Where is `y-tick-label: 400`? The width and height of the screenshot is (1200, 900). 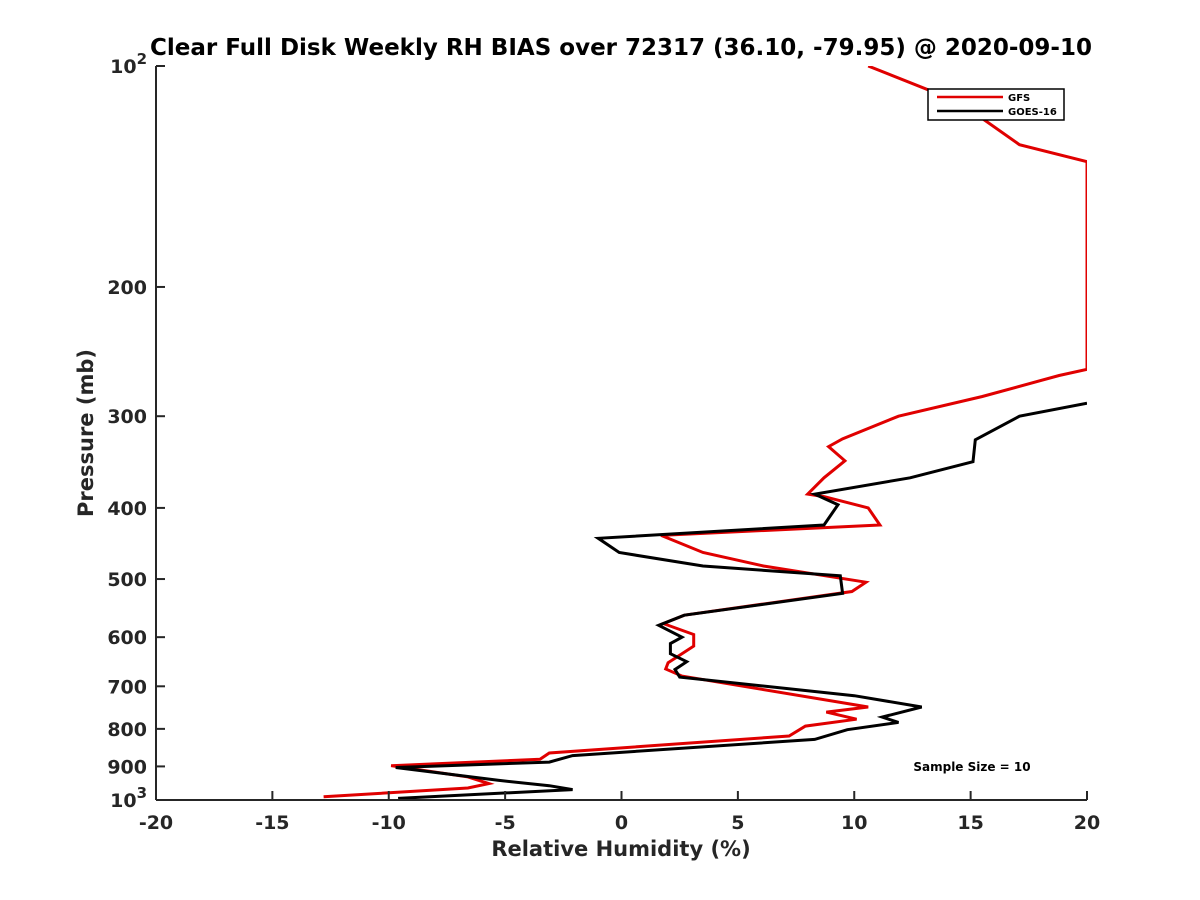 y-tick-label: 400 is located at coordinates (127, 509).